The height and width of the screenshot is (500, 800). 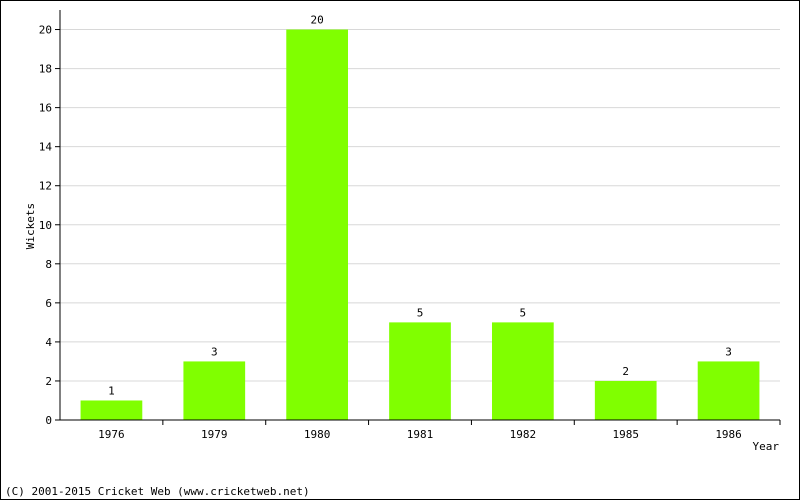 What do you see at coordinates (45, 225) in the screenshot?
I see `y-tick-label: 10` at bounding box center [45, 225].